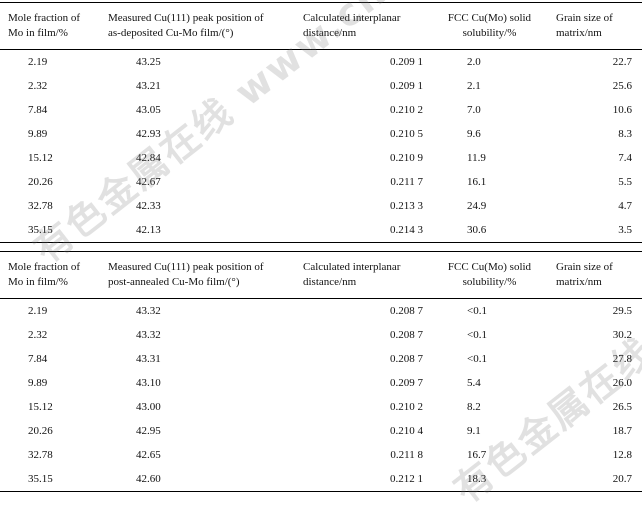 The height and width of the screenshot is (513, 642). I want to click on header-text: Mole fraction of Mo in film/%, so click(44, 25).